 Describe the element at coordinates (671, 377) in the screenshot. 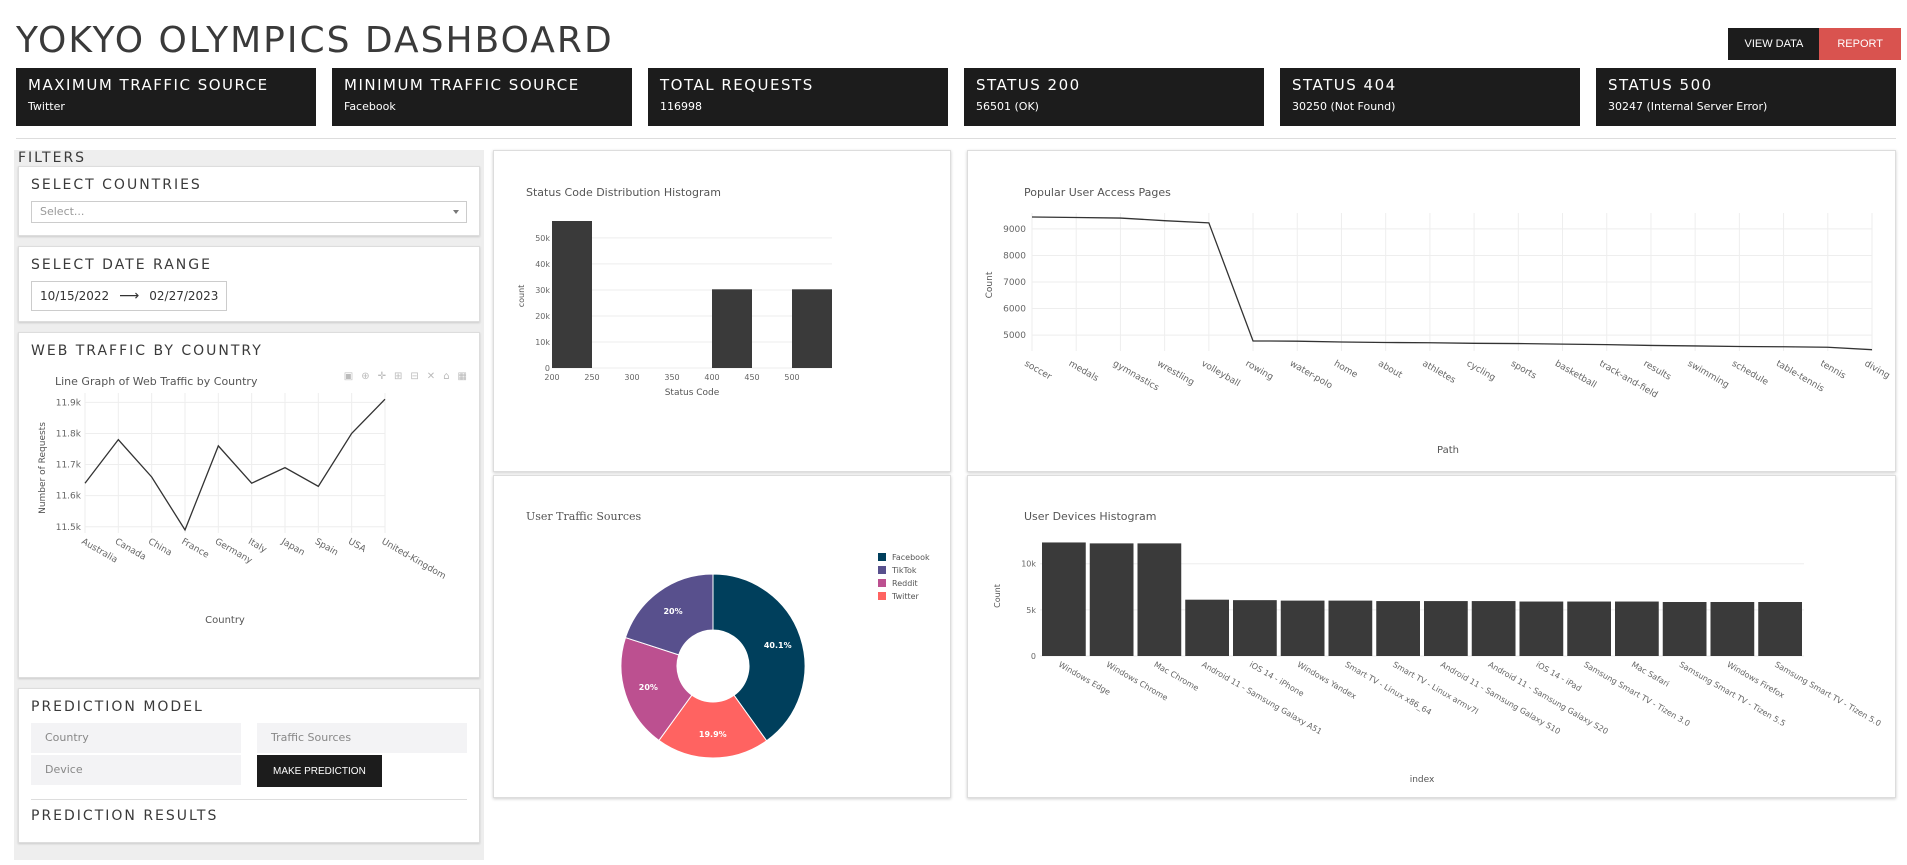

I see `x-tick-label: 350` at that location.